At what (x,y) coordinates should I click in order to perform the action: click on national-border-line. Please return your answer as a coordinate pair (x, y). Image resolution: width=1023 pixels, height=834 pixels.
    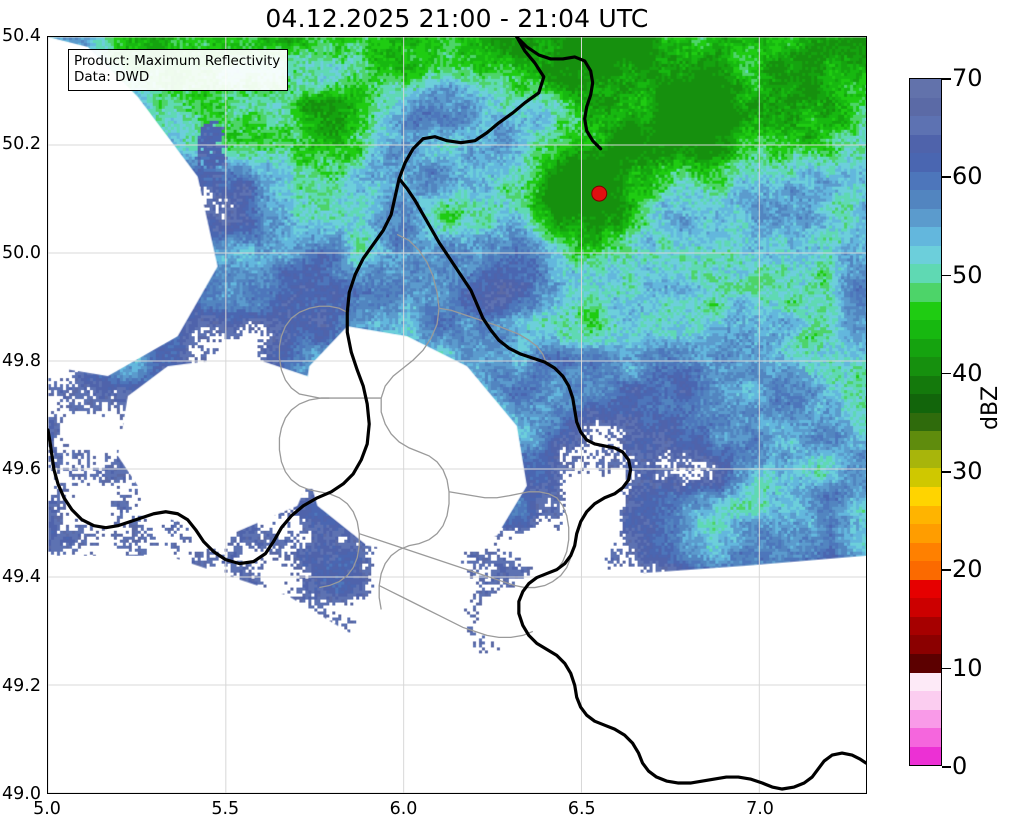
    Looking at the image, I should click on (559, 94).